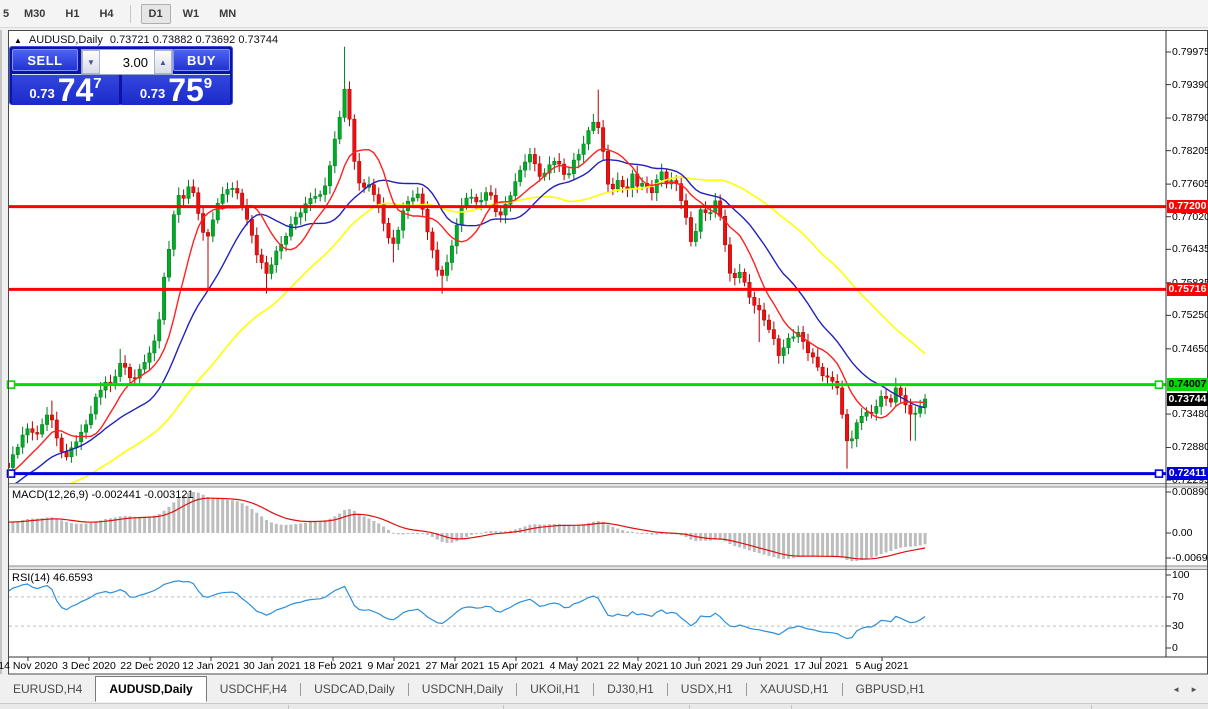  I want to click on x-axis-date-label: 17 Jul 2021, so click(821, 666).